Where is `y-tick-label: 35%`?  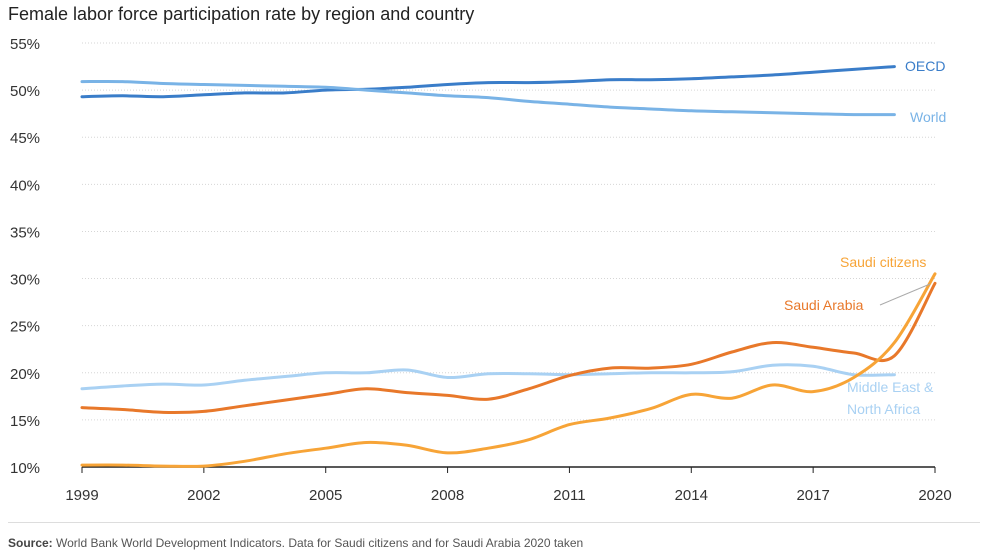 y-tick-label: 35% is located at coordinates (25, 232).